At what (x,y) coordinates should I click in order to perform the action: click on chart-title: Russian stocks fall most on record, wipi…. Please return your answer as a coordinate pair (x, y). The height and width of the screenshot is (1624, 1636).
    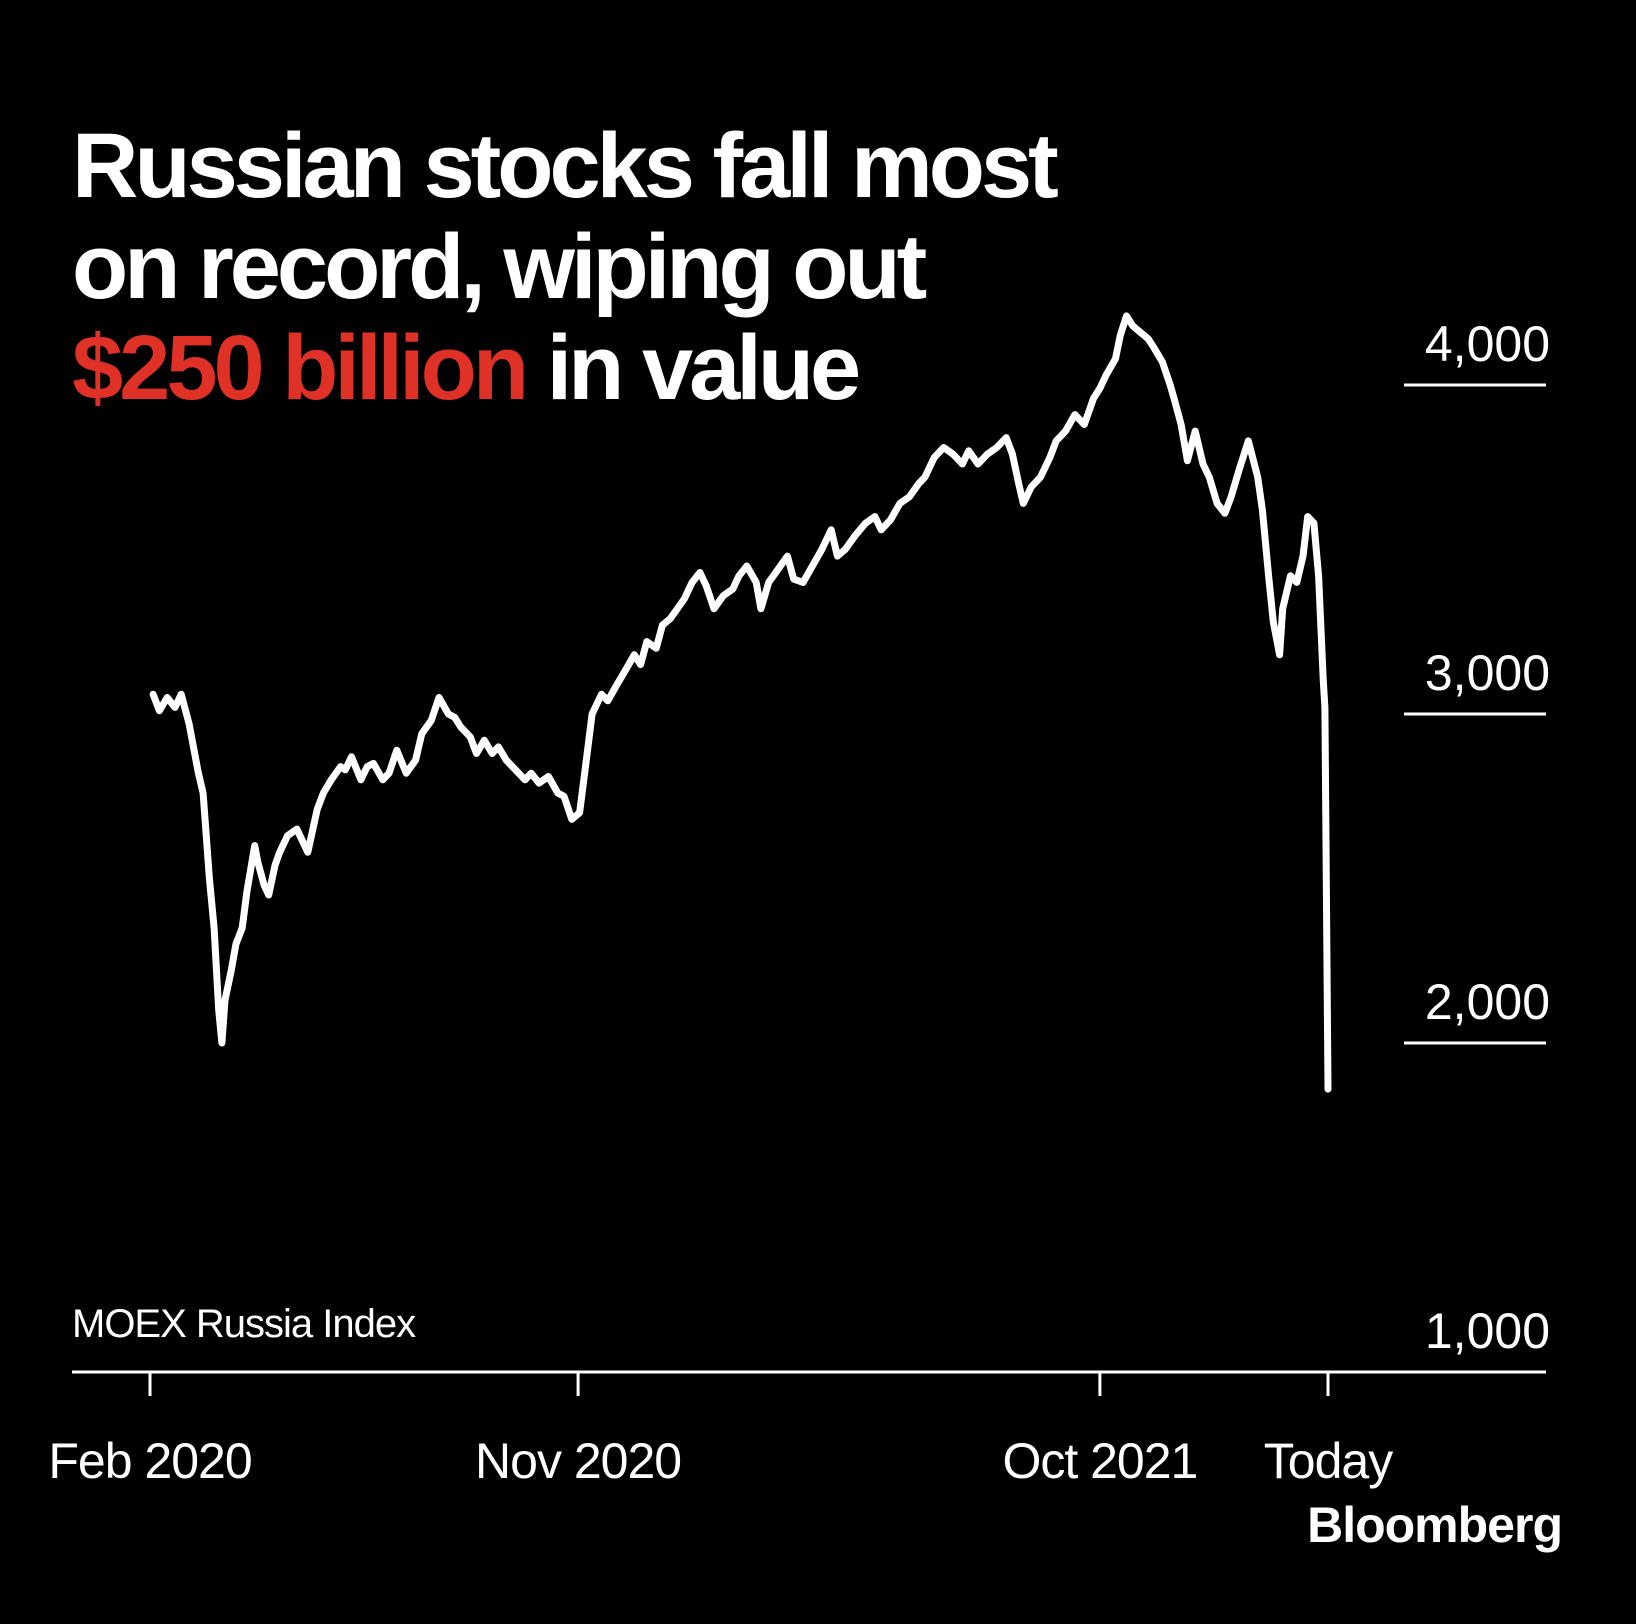
    Looking at the image, I should click on (565, 267).